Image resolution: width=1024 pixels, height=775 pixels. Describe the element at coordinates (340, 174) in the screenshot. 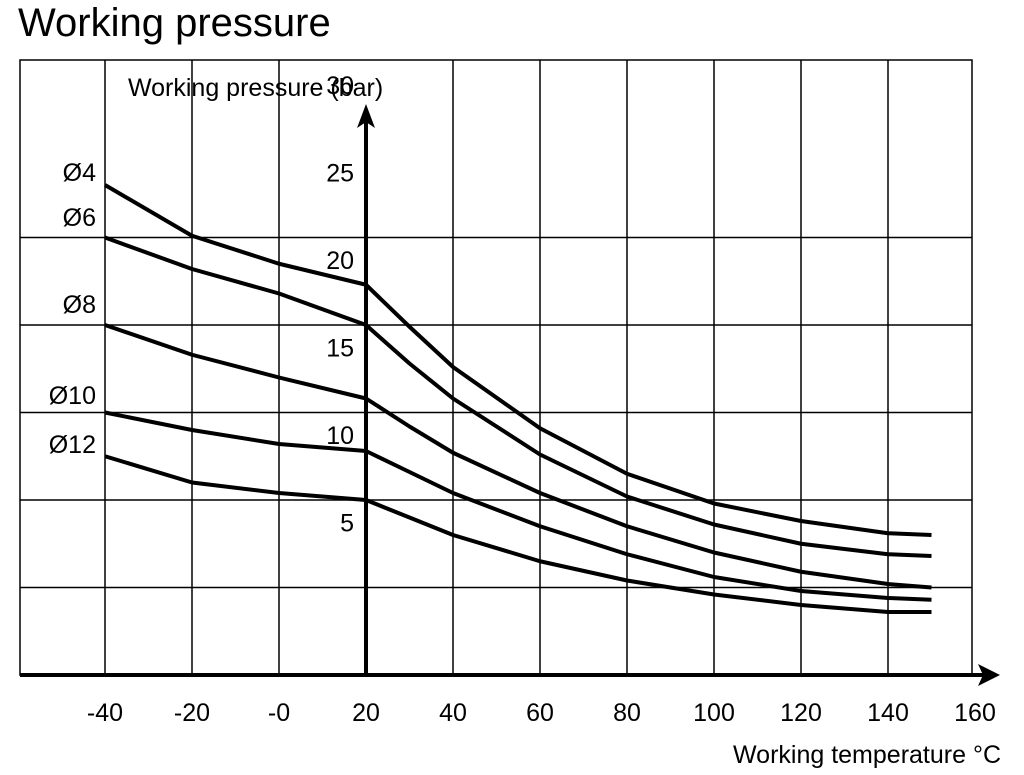

I see `y-tick-label: 25` at that location.